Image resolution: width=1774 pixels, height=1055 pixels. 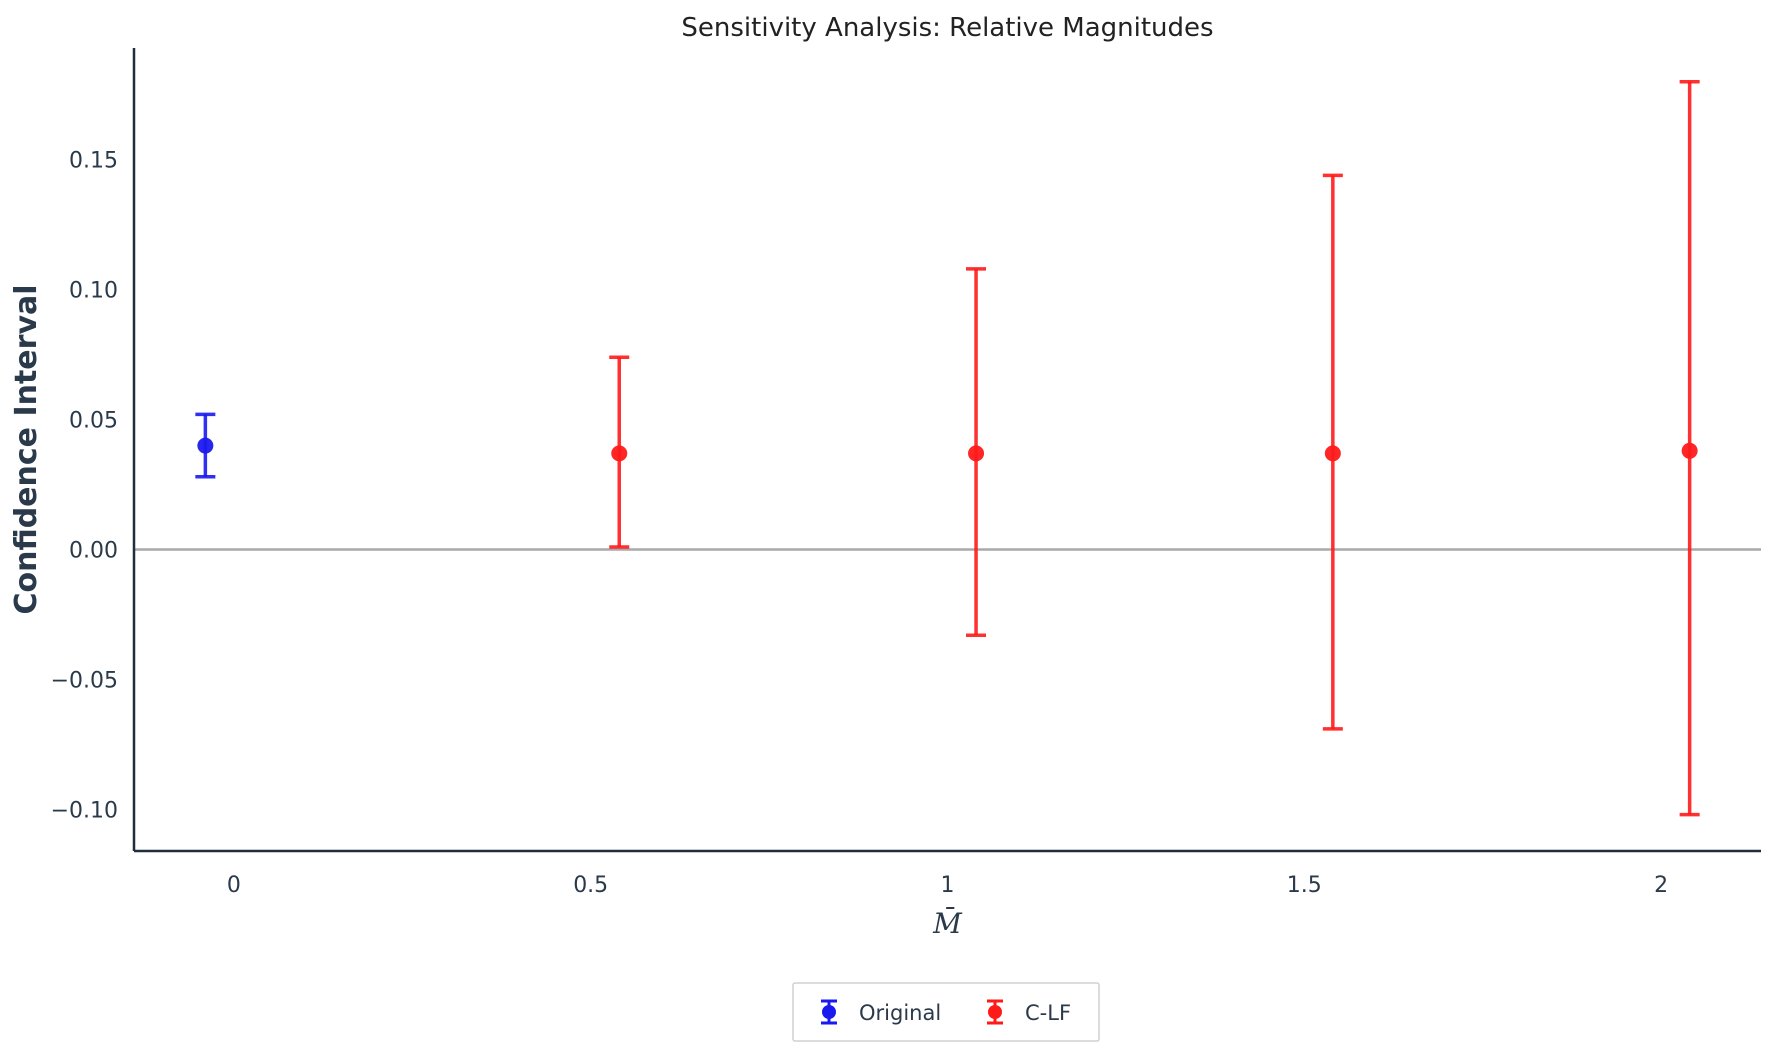 I want to click on x-axis-label: M̄, so click(x=947, y=923).